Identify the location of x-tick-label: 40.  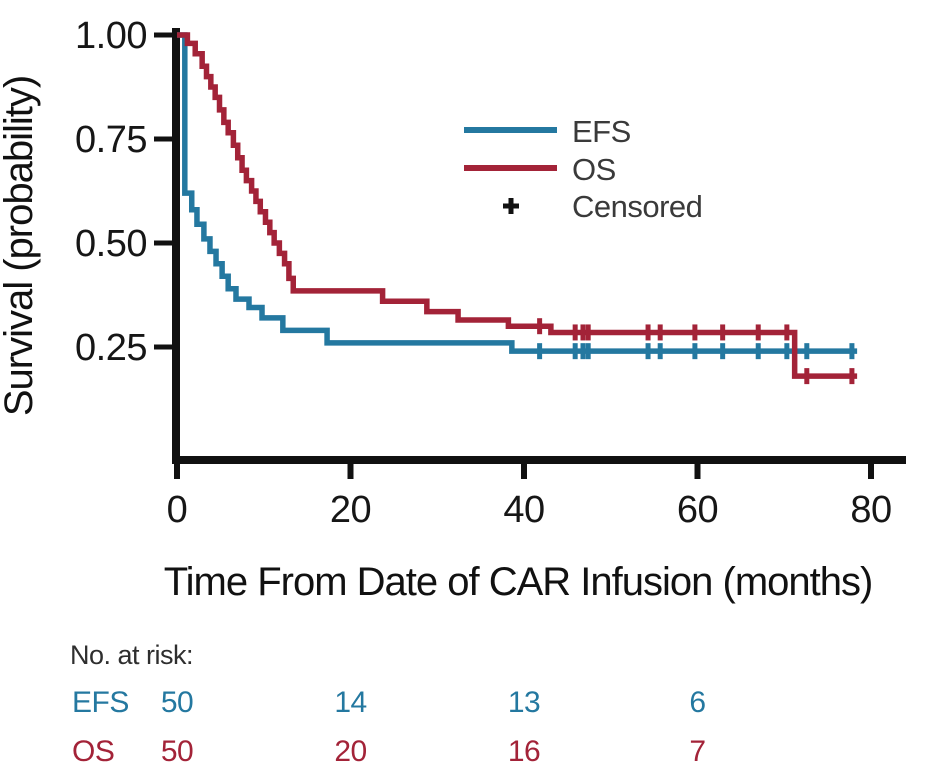
(523, 510).